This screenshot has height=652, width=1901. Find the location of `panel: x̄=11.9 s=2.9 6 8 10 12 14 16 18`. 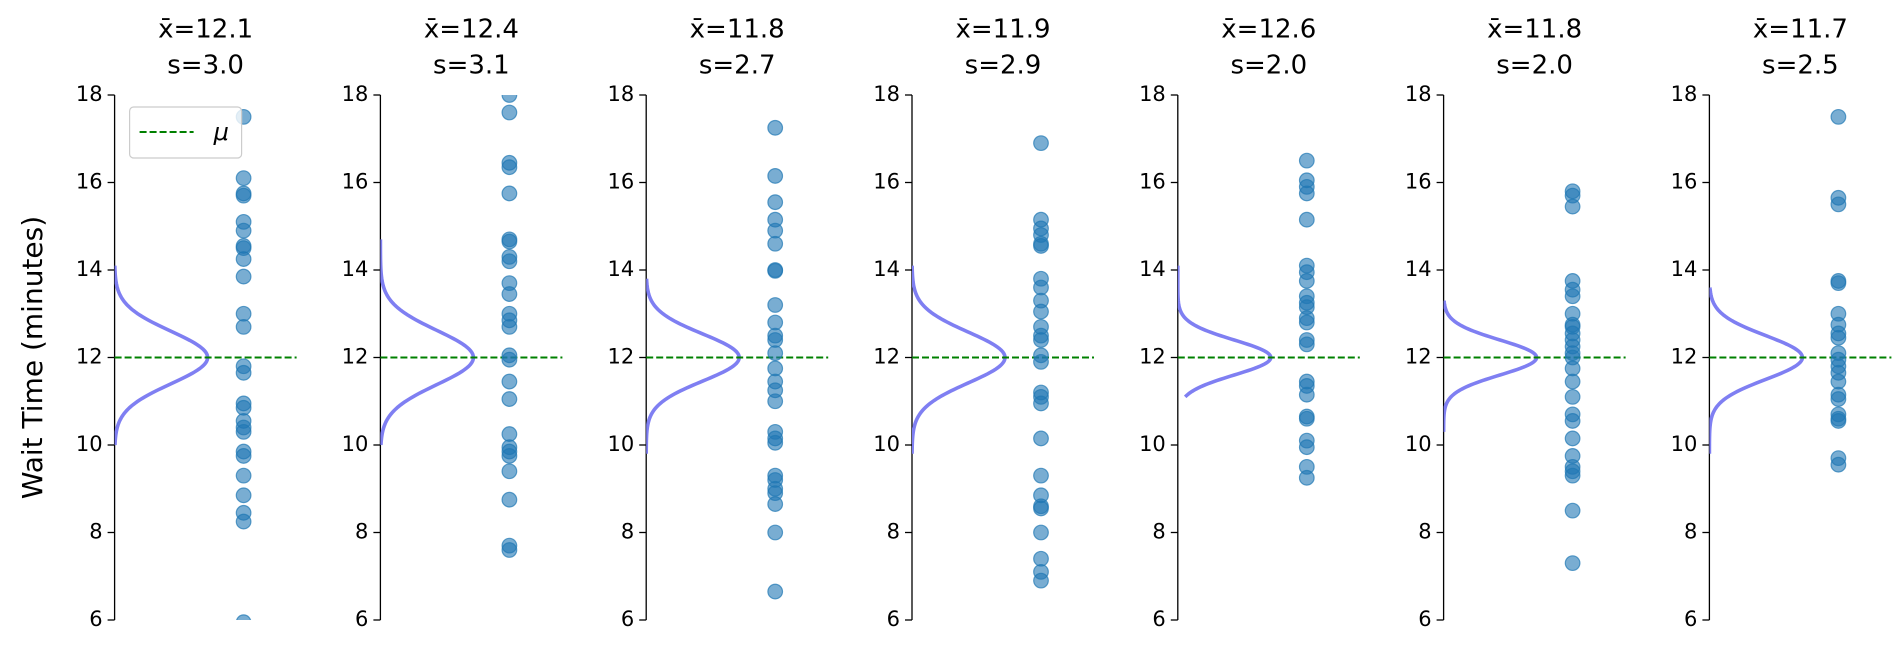

panel: x̄=11.9 s=2.9 6 8 10 12 14 16 18 is located at coordinates (983, 323).